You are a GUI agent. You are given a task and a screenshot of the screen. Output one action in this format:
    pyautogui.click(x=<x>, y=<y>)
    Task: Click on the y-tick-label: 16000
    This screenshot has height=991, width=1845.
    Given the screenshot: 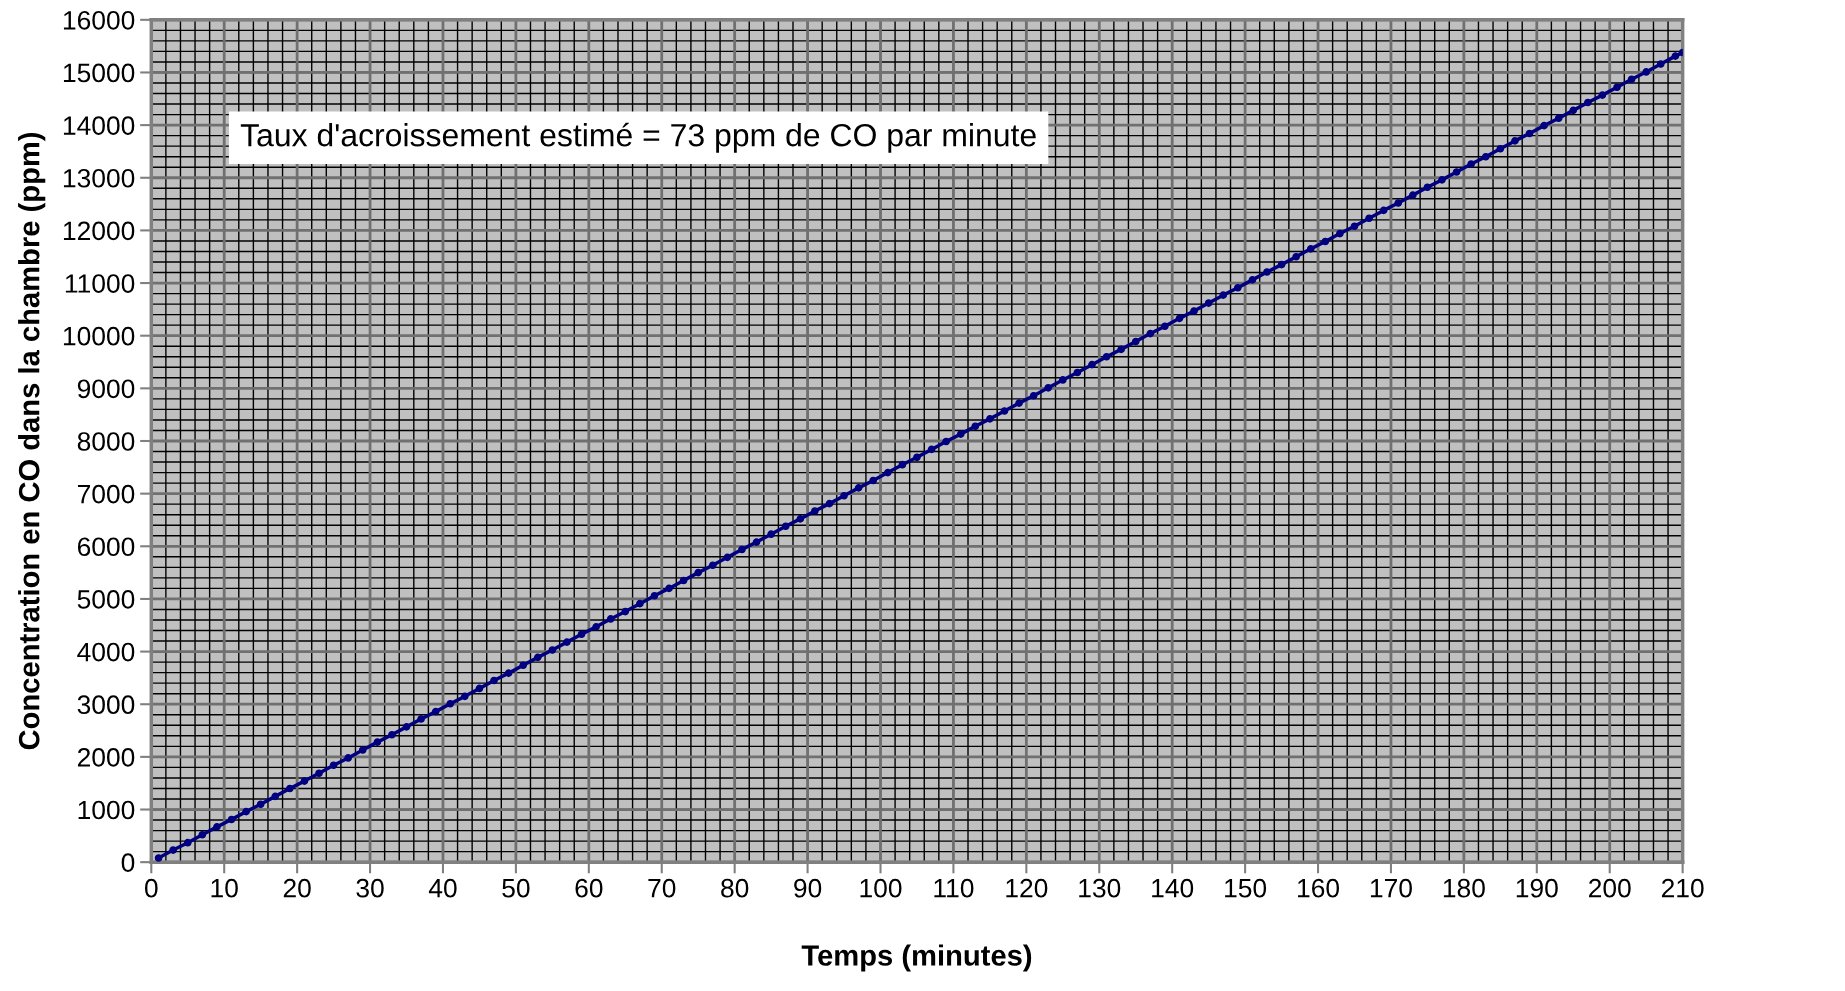 What is the action you would take?
    pyautogui.click(x=99, y=20)
    